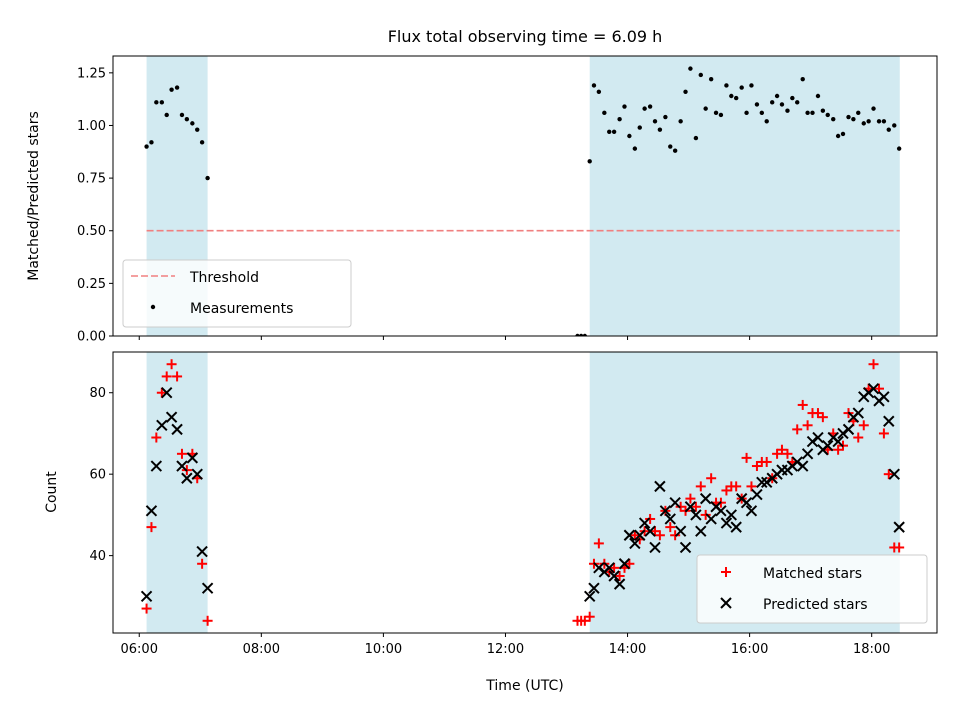 This screenshot has height=725, width=960. I want to click on chart-title: Flux total observing time = 6.09 h, so click(525, 36).